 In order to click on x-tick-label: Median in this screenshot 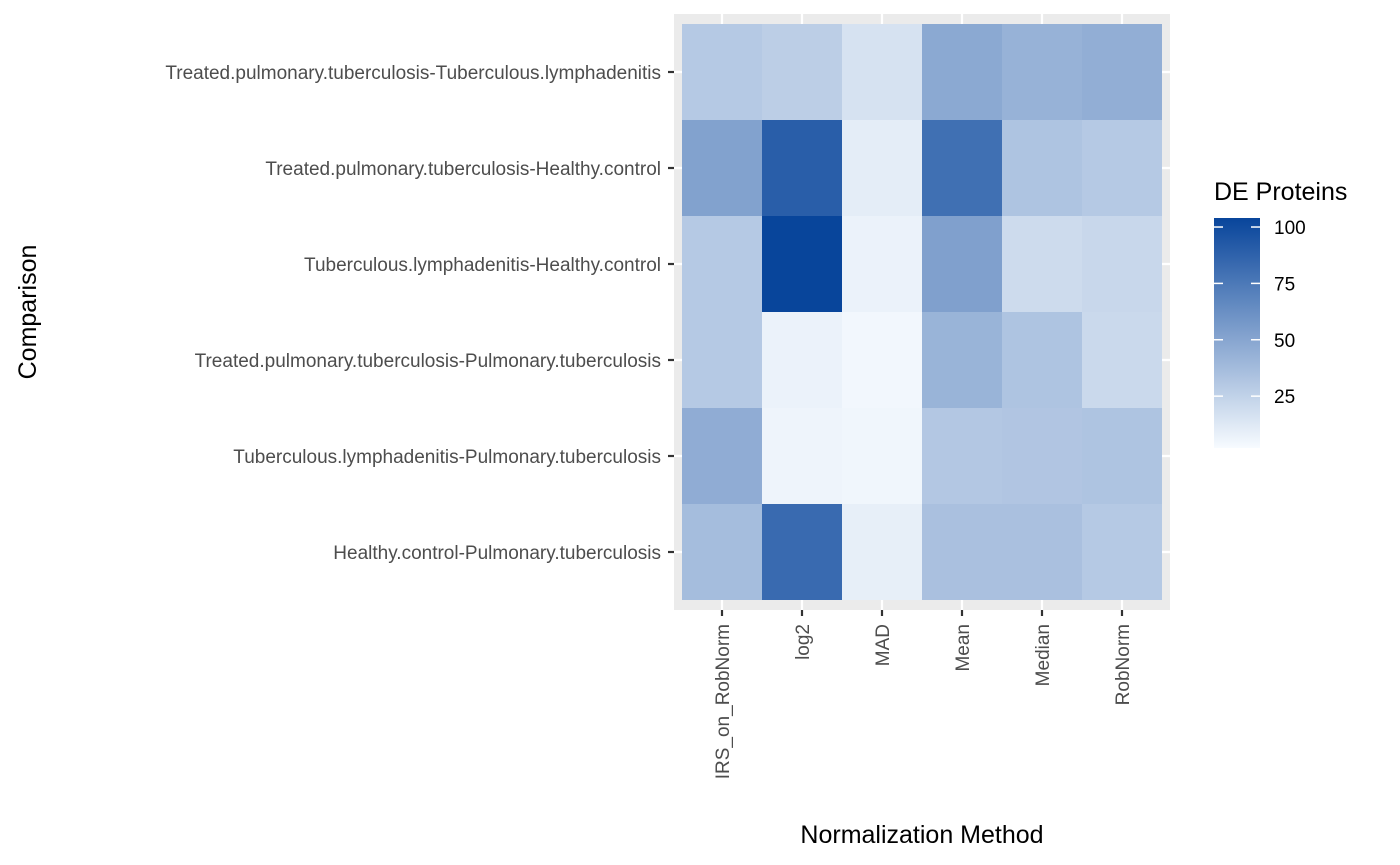, I will do `click(1043, 655)`.